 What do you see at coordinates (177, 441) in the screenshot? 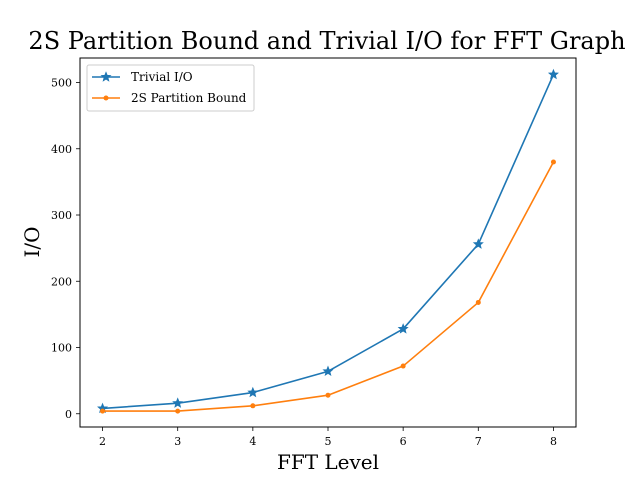
I see `x-tick-label: 3` at bounding box center [177, 441].